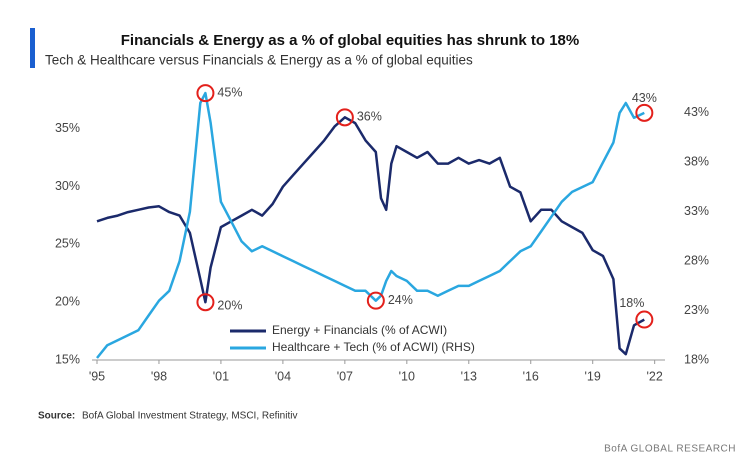  Describe the element at coordinates (696, 112) in the screenshot. I see `y2-tick-label: 43%` at that location.